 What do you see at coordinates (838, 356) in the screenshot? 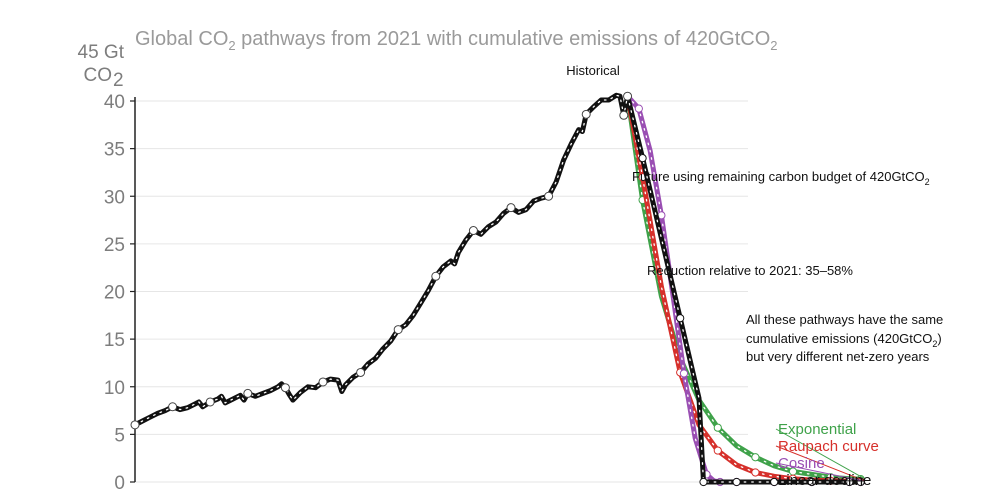
I see `annotation-note-line3: but very different net-zero years` at bounding box center [838, 356].